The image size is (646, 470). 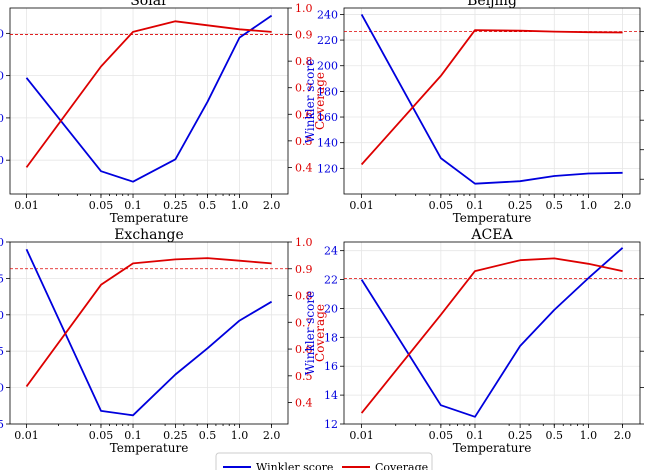 What do you see at coordinates (331, 337) in the screenshot?
I see `y-tick-label: 18` at bounding box center [331, 337].